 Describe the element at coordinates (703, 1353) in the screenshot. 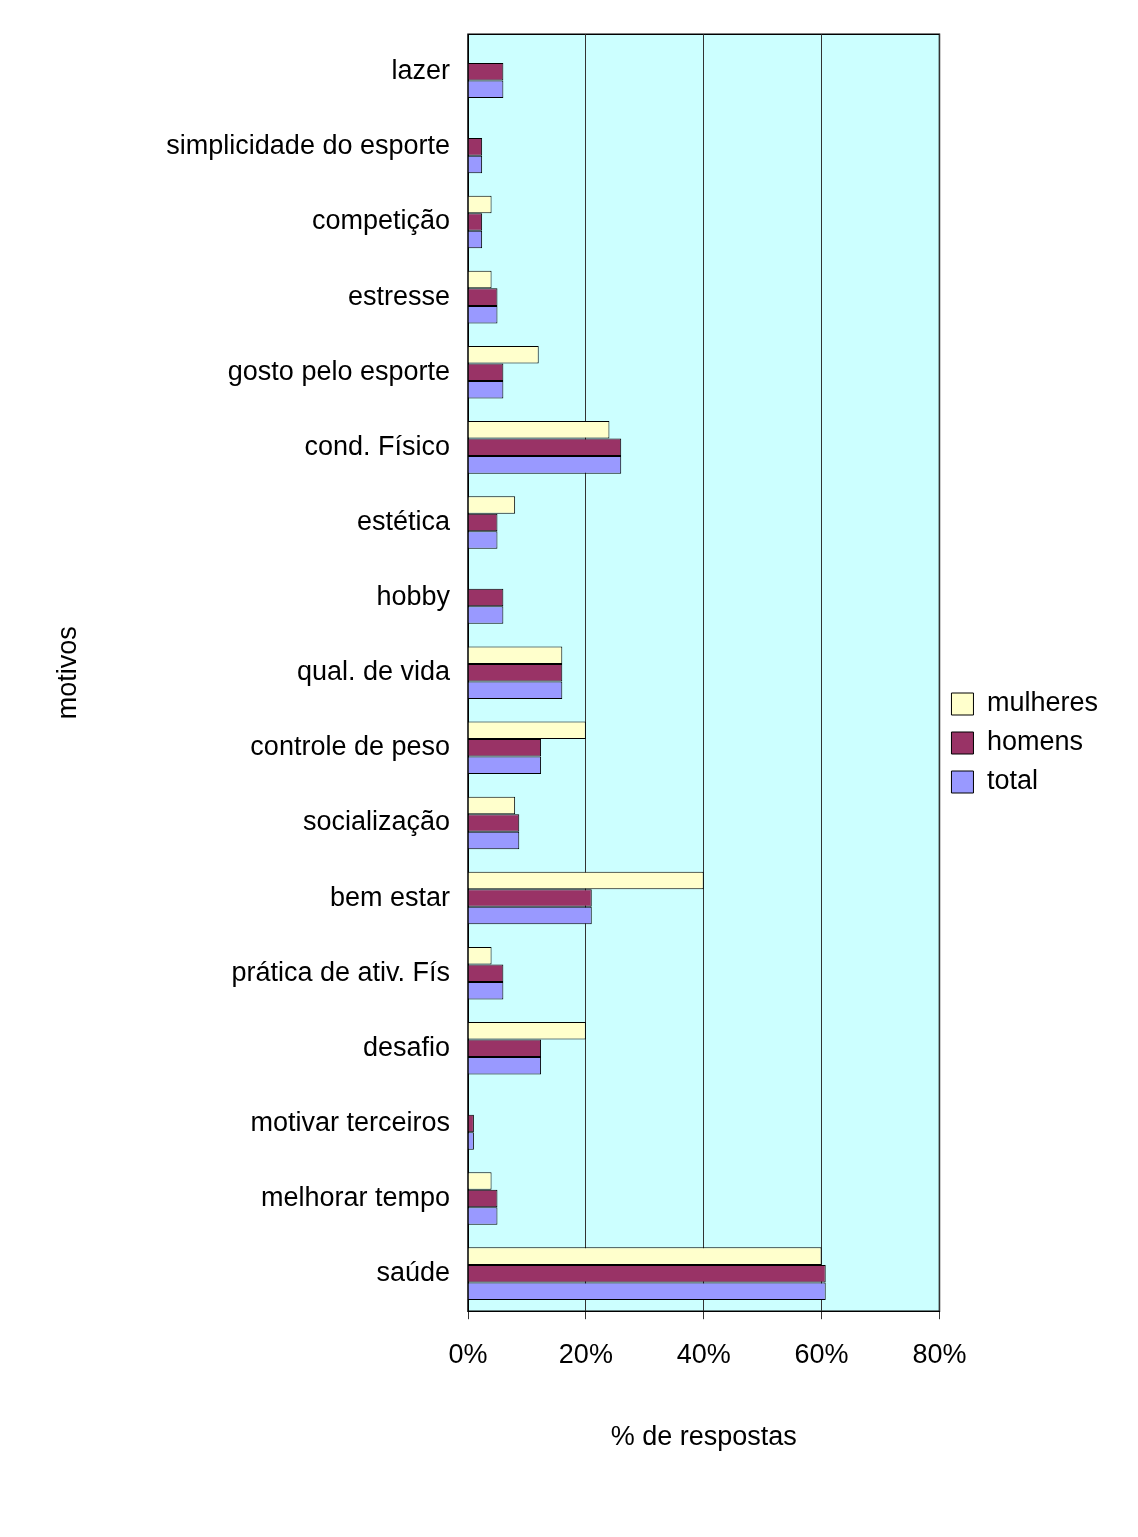

I see `x-tick-label: 40%` at that location.